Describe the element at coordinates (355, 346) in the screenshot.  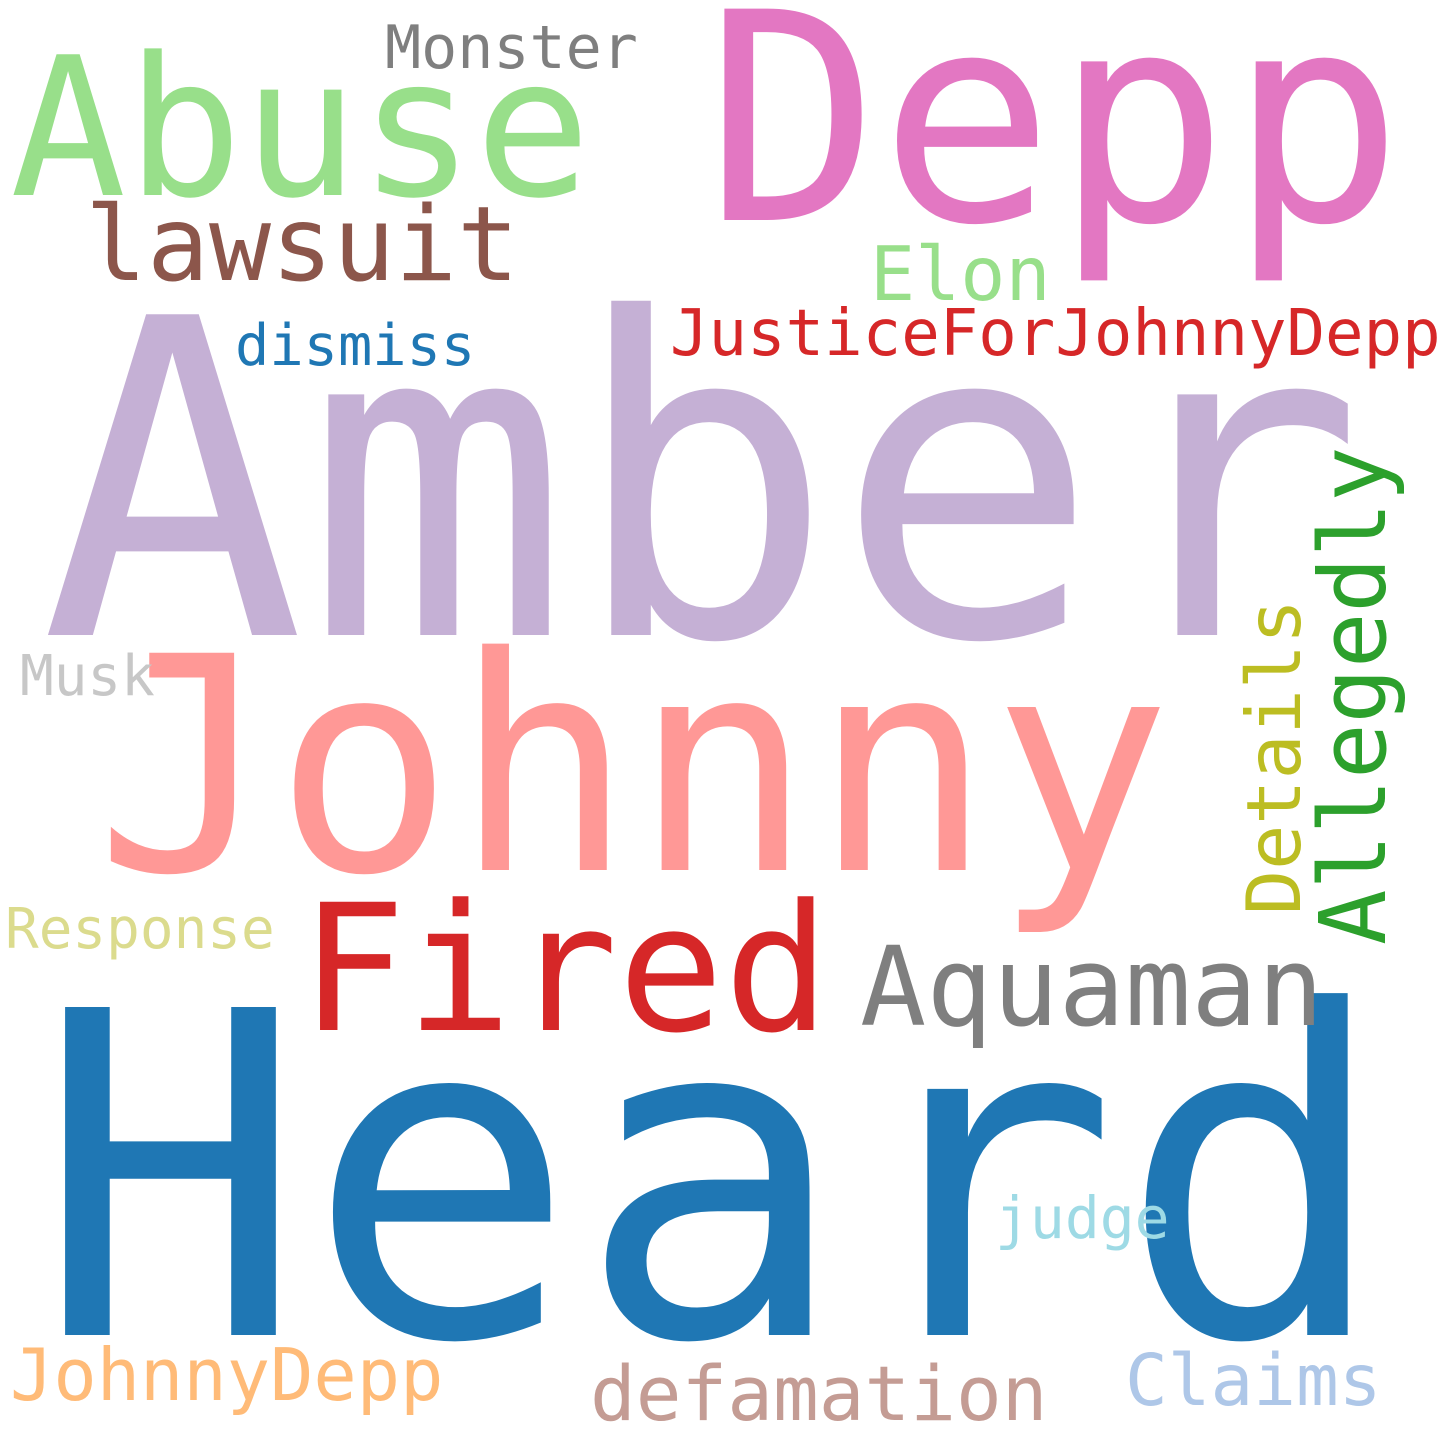
I see `word: dismiss` at that location.